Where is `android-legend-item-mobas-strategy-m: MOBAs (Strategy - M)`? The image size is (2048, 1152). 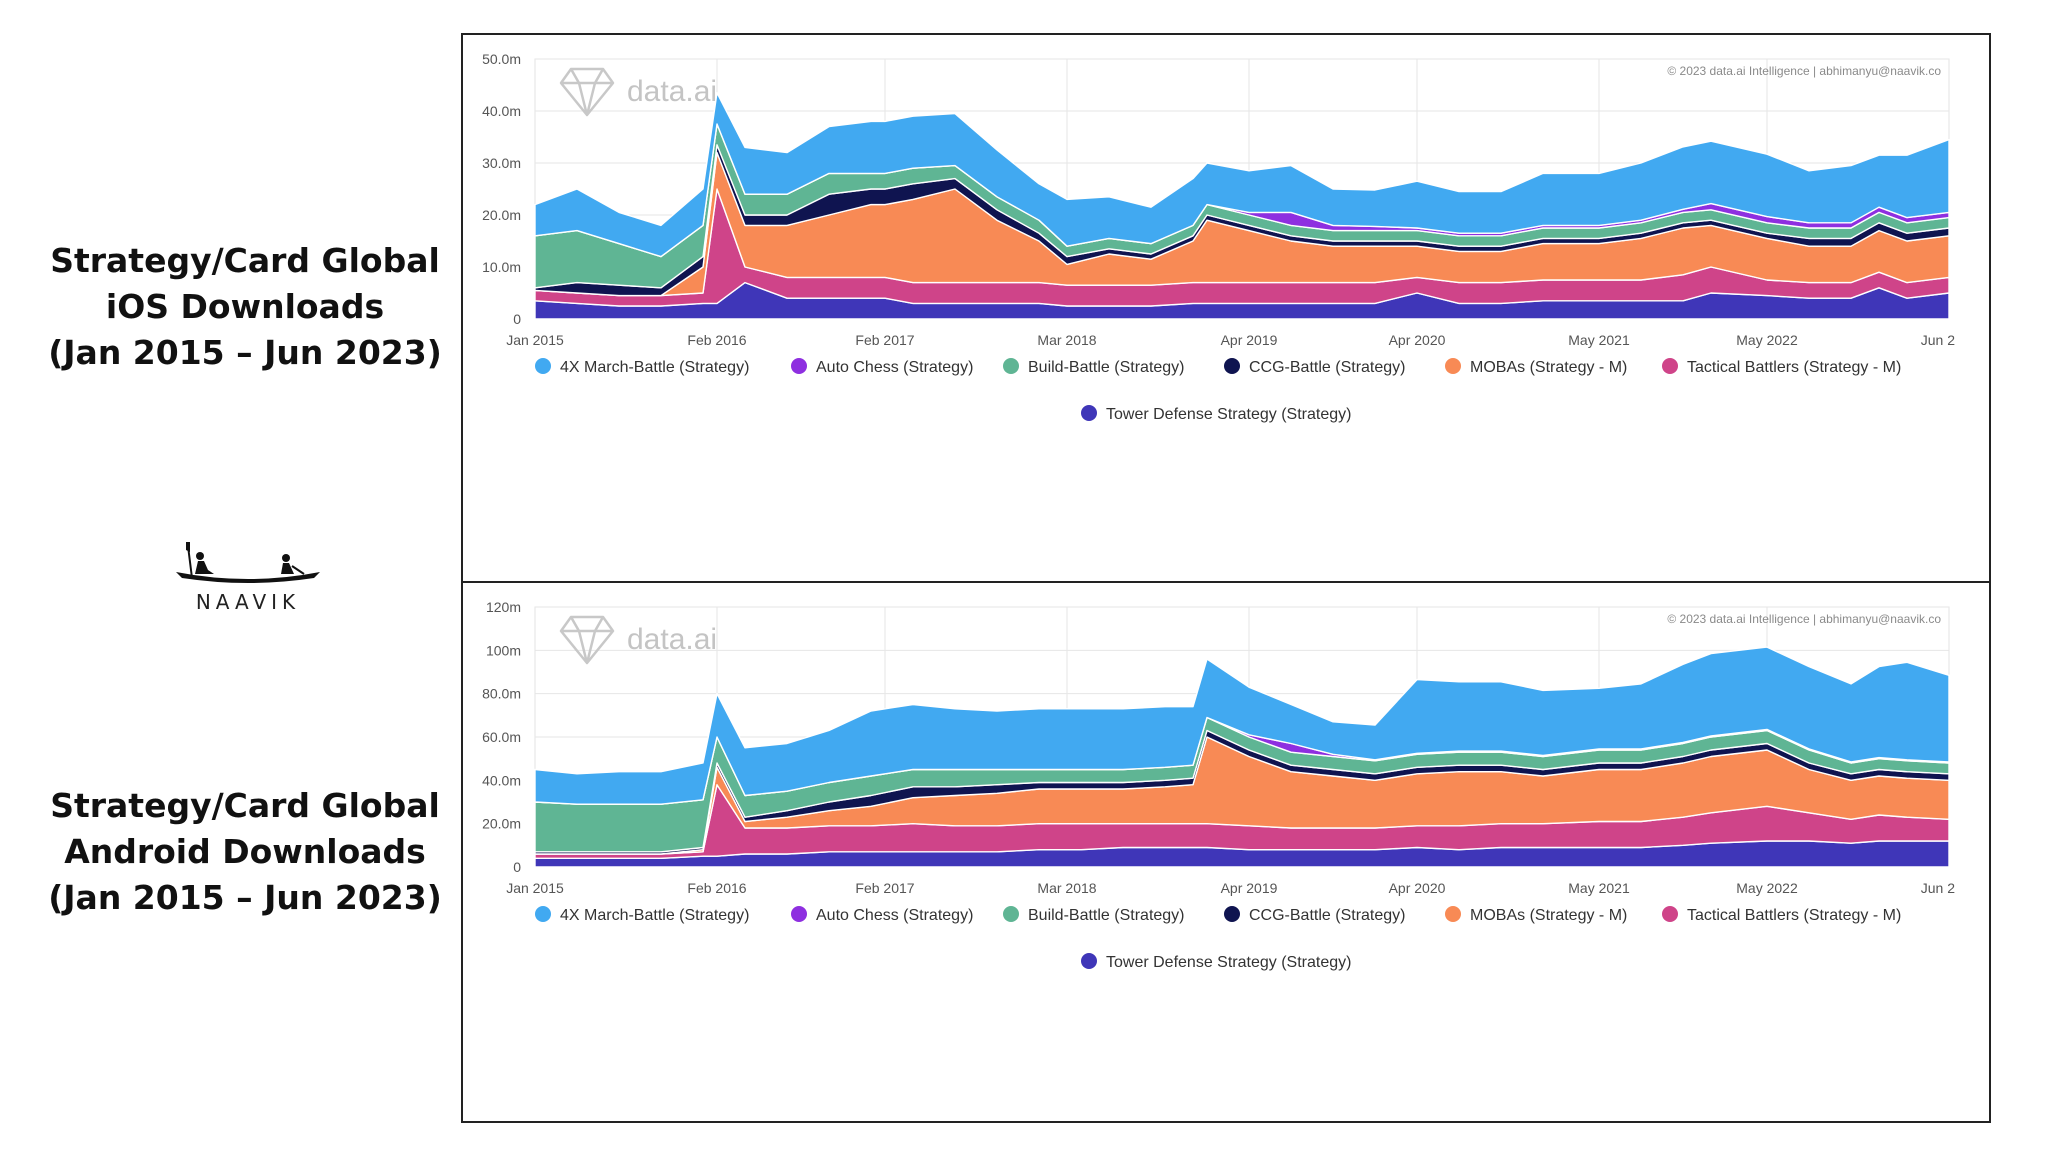
android-legend-item-mobas-strategy-m: MOBAs (Strategy - M) is located at coordinates (1536, 915).